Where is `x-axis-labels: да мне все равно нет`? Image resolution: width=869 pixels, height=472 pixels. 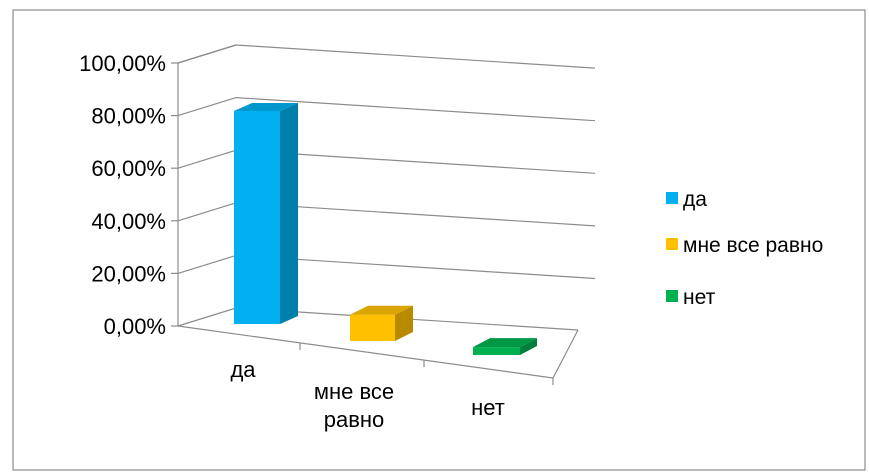
x-axis-labels: да мне все равно нет is located at coordinates (367, 394).